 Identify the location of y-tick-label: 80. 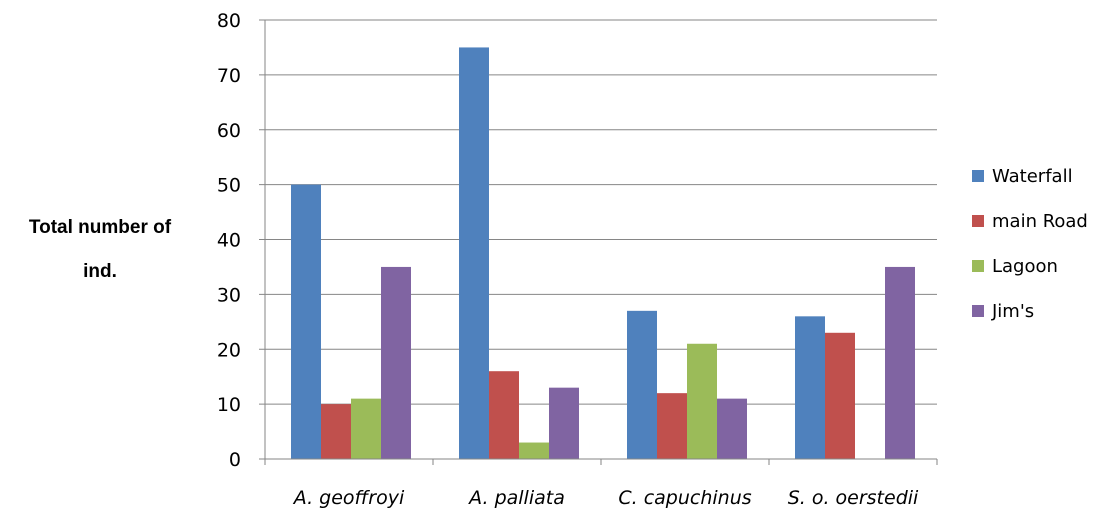
(229, 21).